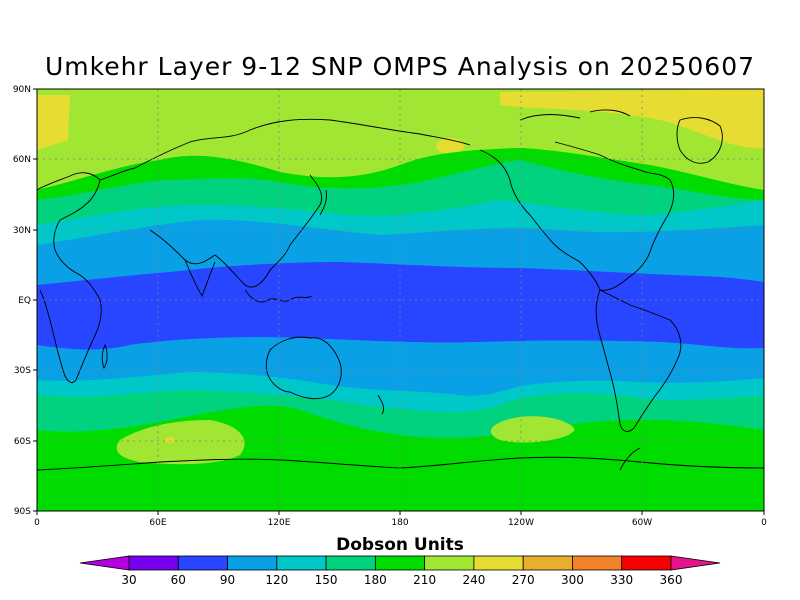 The width and height of the screenshot is (800, 600). I want to click on colorbar-label: 270, so click(523, 580).